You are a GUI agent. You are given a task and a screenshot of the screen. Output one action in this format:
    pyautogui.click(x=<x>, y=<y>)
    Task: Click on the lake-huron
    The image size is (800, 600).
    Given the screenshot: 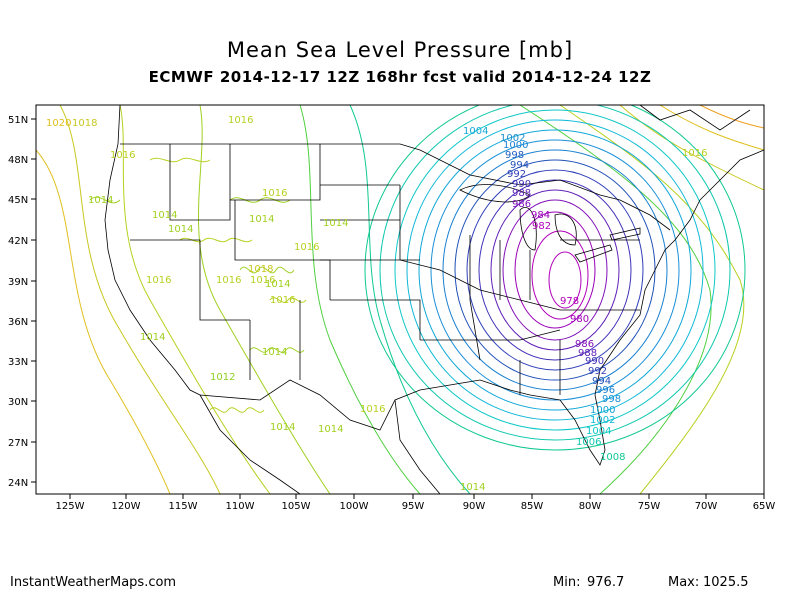 What is the action you would take?
    pyautogui.click(x=565, y=229)
    